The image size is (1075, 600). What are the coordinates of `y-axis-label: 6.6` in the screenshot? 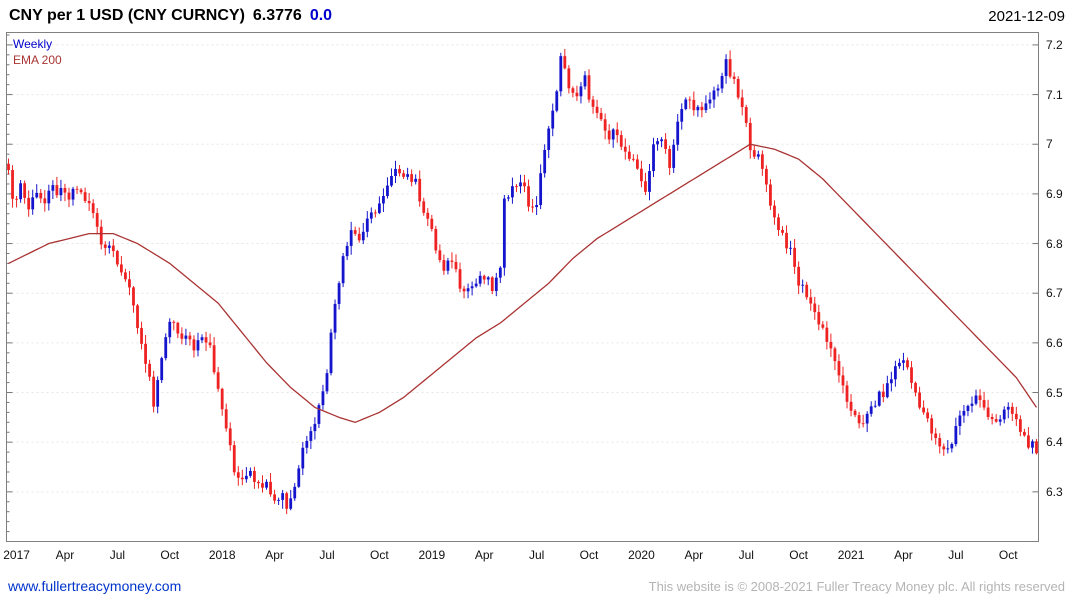 It's located at (1054, 342).